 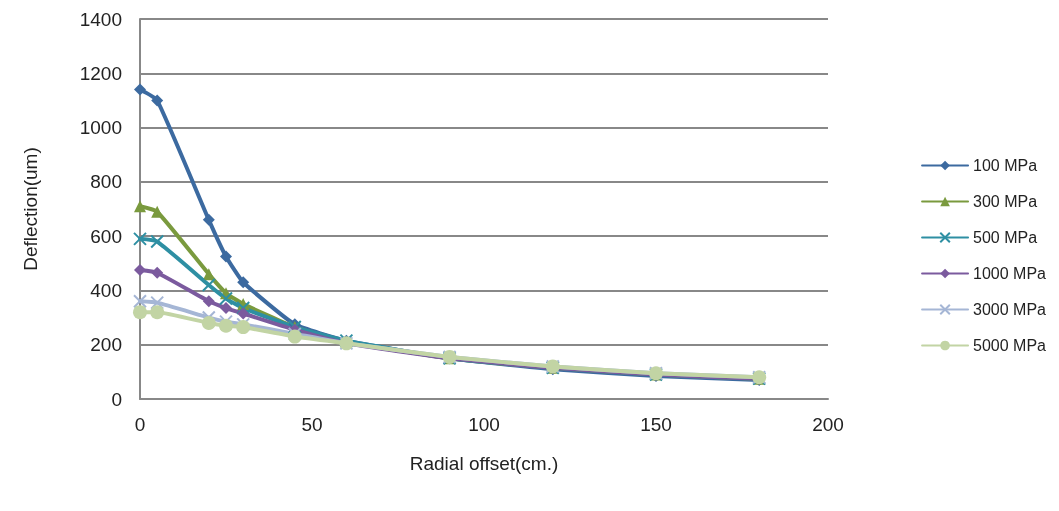 What do you see at coordinates (106, 182) in the screenshot?
I see `y-tick-label: 800` at bounding box center [106, 182].